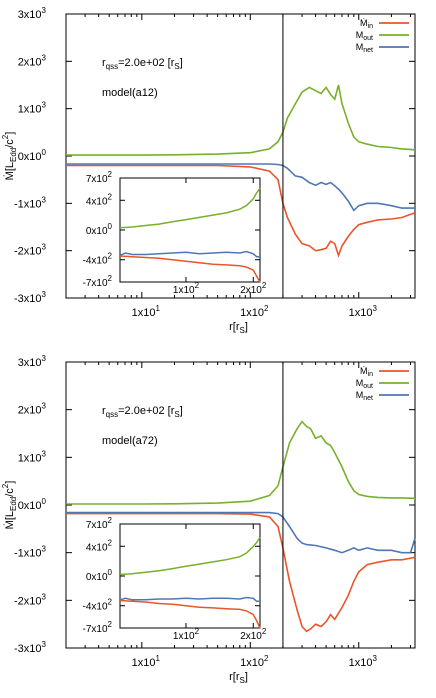  What do you see at coordinates (30, 157) in the screenshot?
I see `y-tick-label-mantissa: 0x10` at bounding box center [30, 157].